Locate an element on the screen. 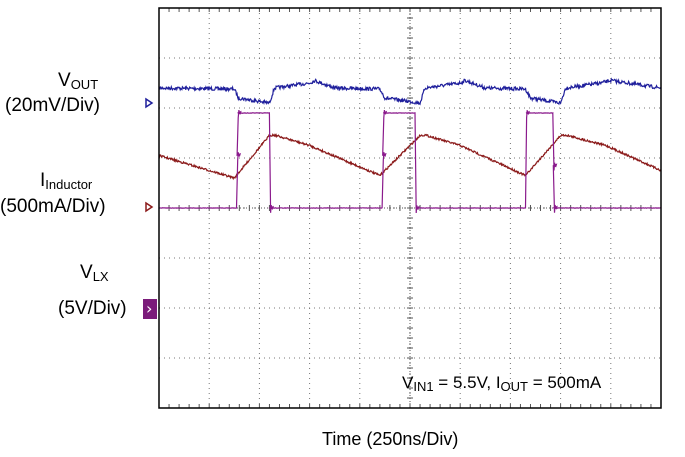 Image resolution: width=685 pixels, height=457 pixels. iinductor-trace is located at coordinates (410, 157).